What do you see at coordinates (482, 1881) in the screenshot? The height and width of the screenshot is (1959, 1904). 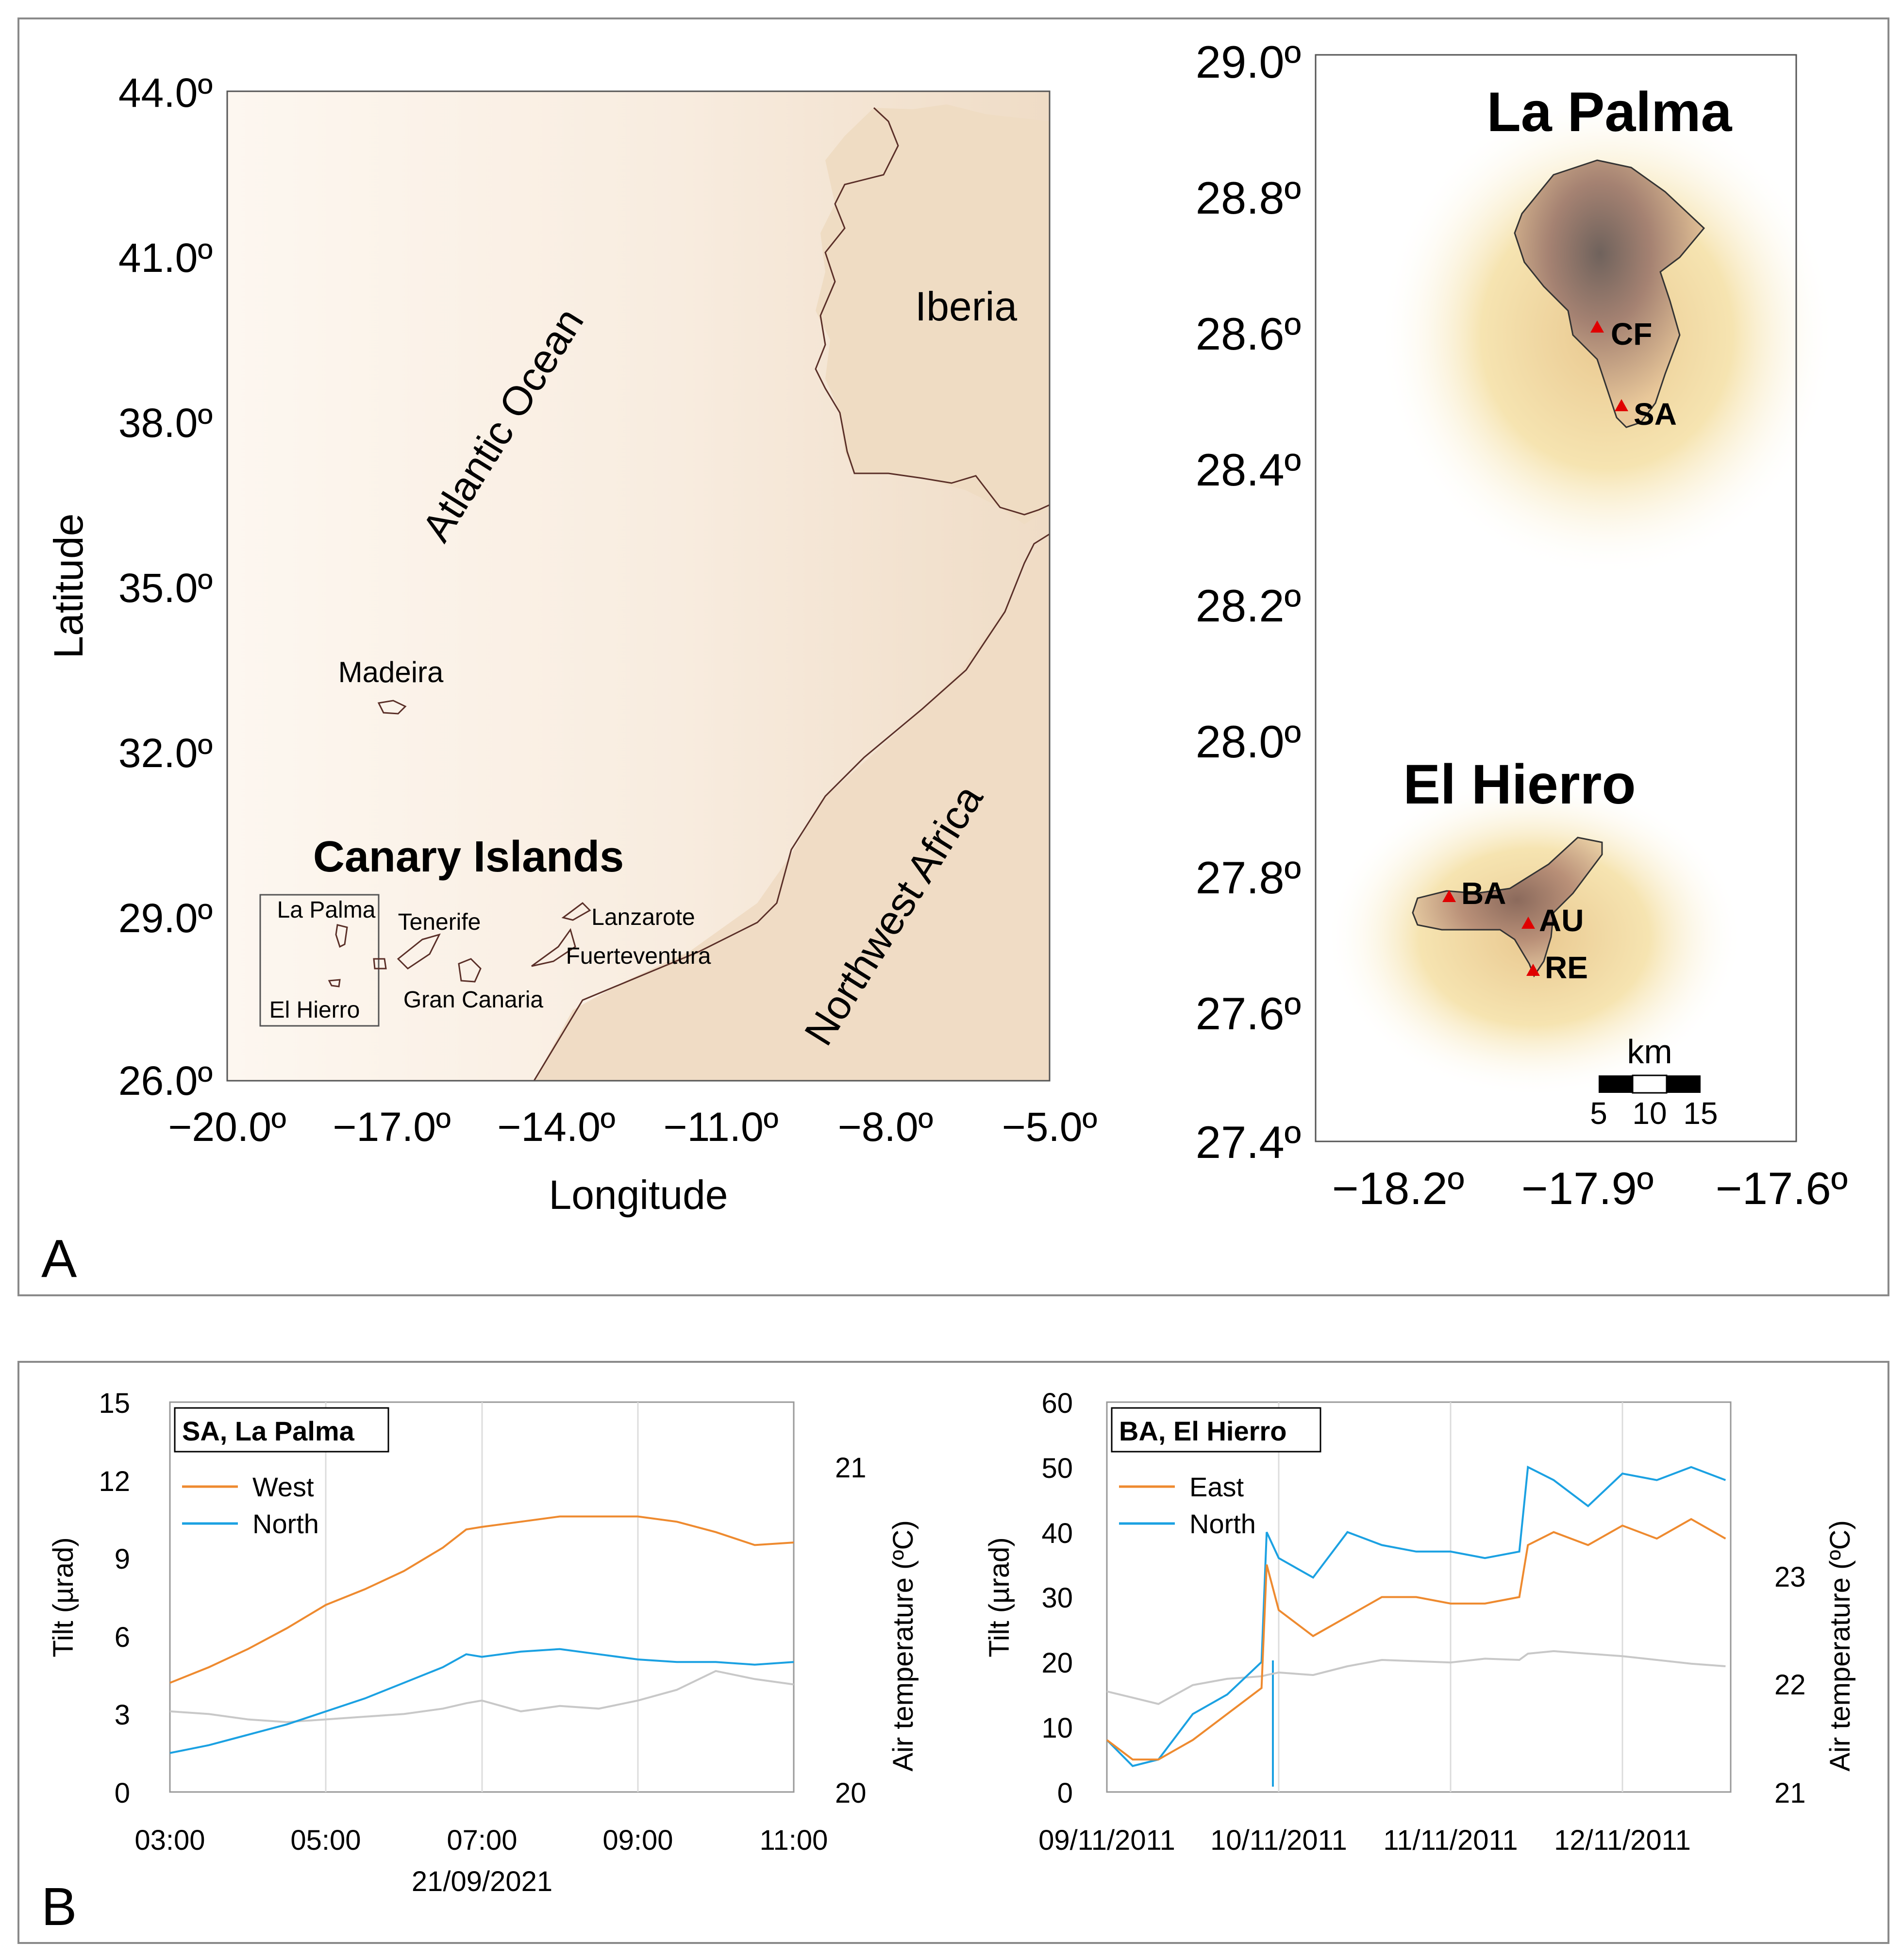 I see `chart1-date-label: 21/09/2021` at bounding box center [482, 1881].